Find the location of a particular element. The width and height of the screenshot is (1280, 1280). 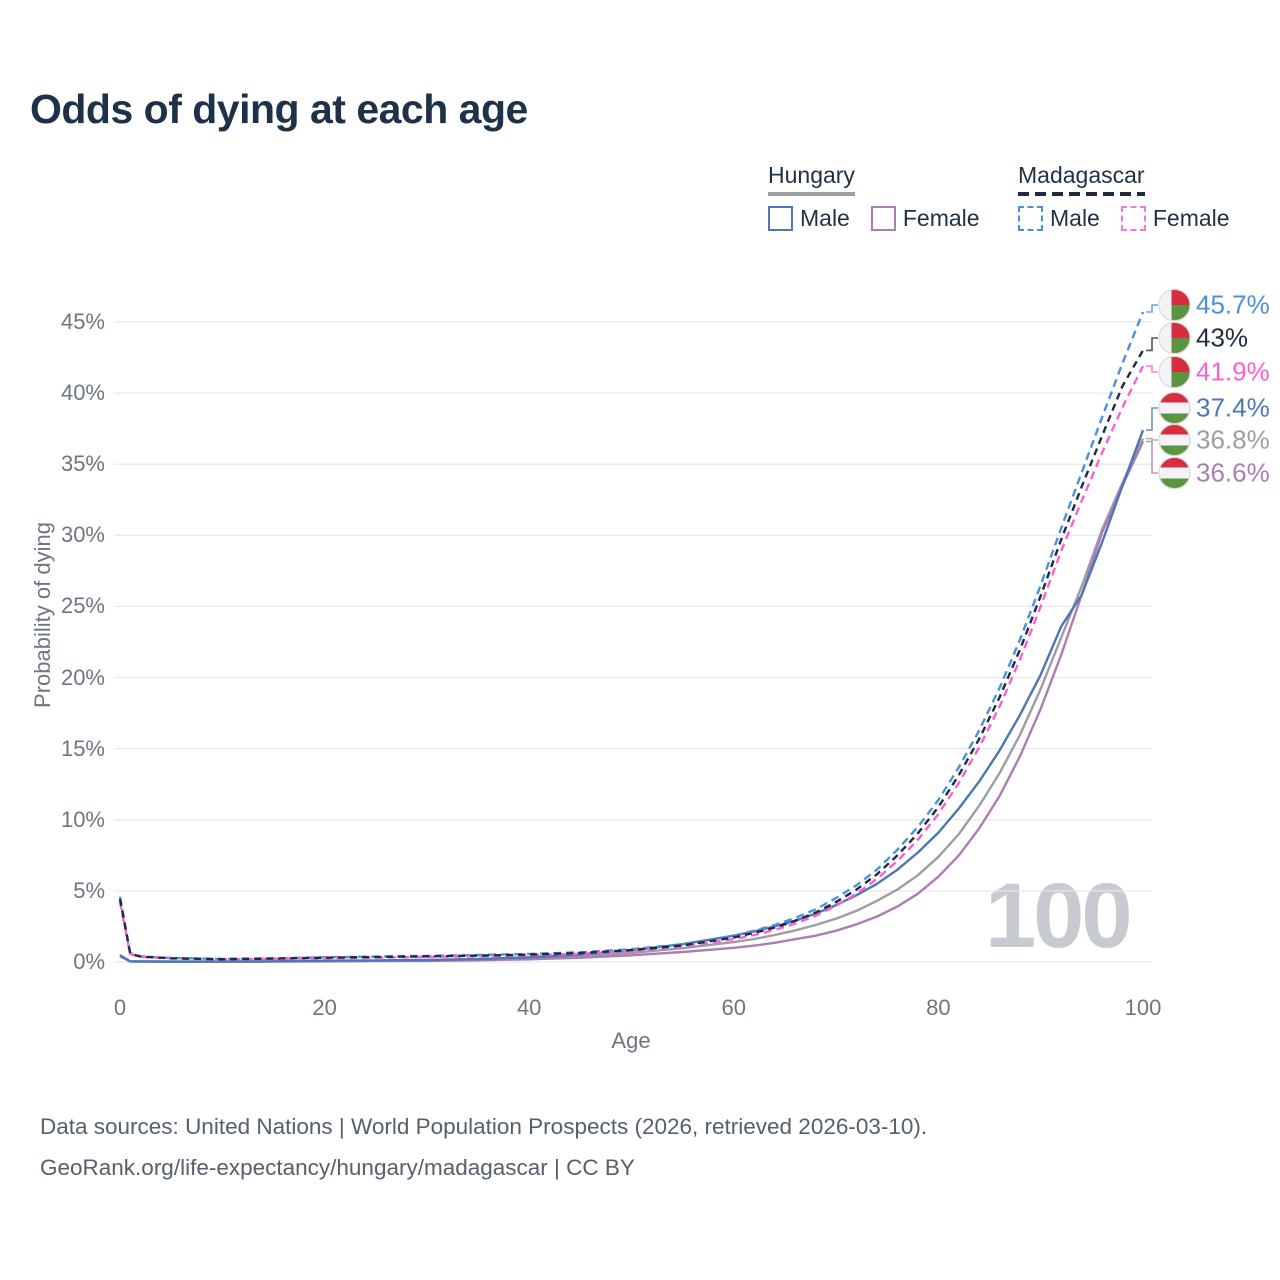

end-label-value-hungary-female: 36.6% is located at coordinates (1233, 472).